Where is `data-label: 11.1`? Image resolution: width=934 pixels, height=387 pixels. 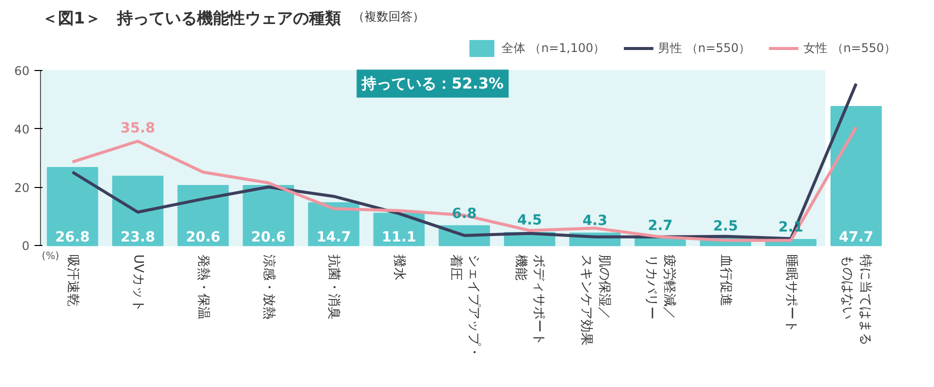 data-label: 11.1 is located at coordinates (399, 237).